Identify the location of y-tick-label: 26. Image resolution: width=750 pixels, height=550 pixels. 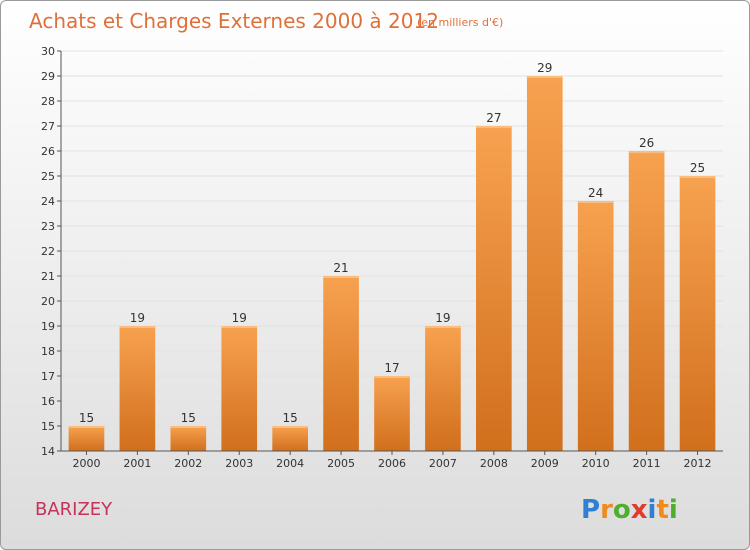
(48, 151).